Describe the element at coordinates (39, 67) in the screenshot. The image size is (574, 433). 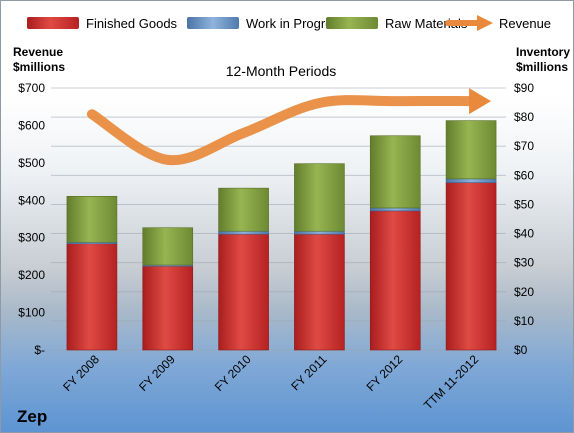
I see `y-left-title-line2: $millions` at that location.